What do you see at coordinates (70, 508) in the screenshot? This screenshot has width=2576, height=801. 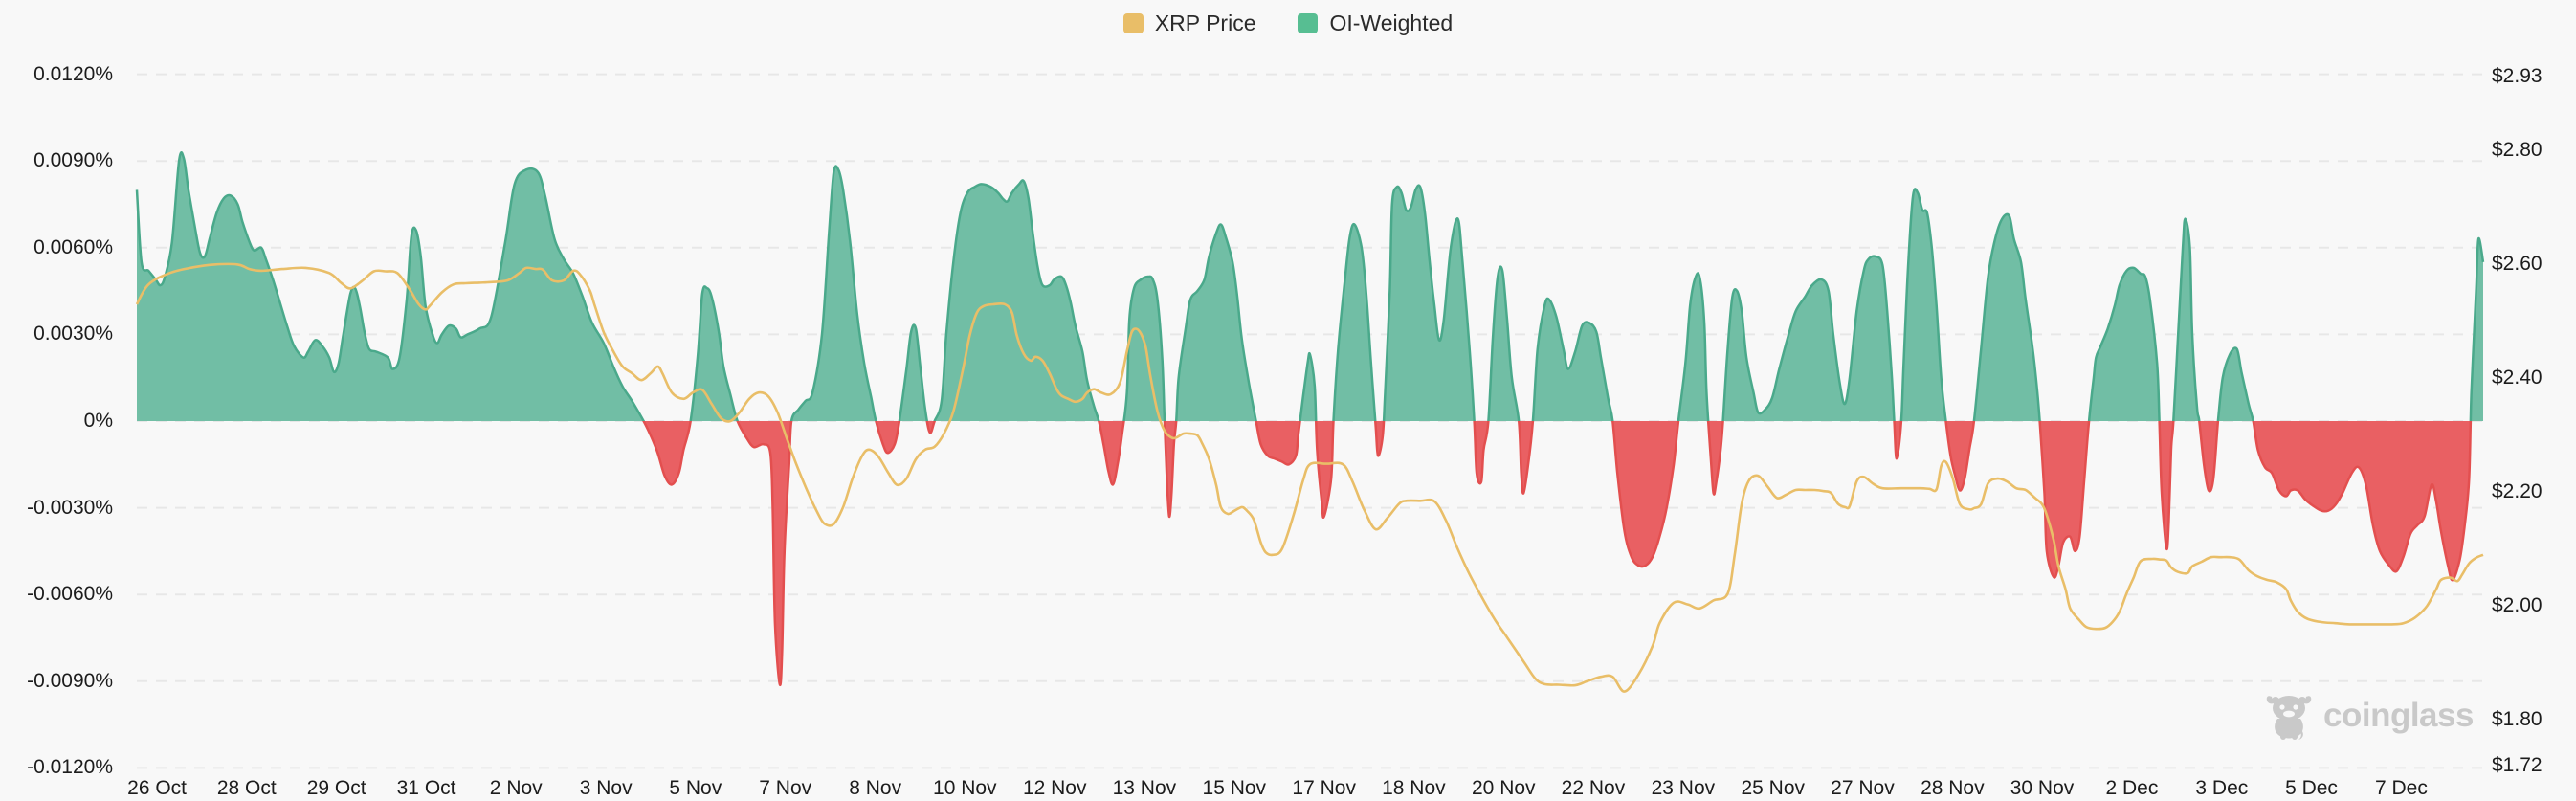 I see `left-axis-tick-label: -0.0030%` at bounding box center [70, 508].